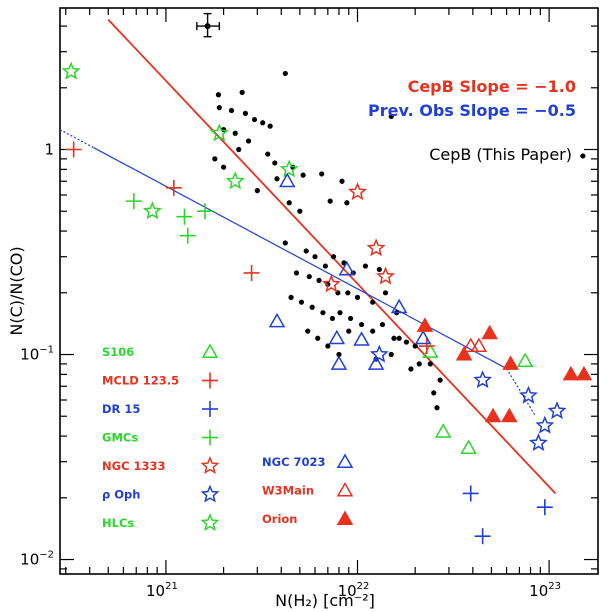 This screenshot has width=610, height=612. I want to click on x-tick-label: 1021, so click(162, 590).